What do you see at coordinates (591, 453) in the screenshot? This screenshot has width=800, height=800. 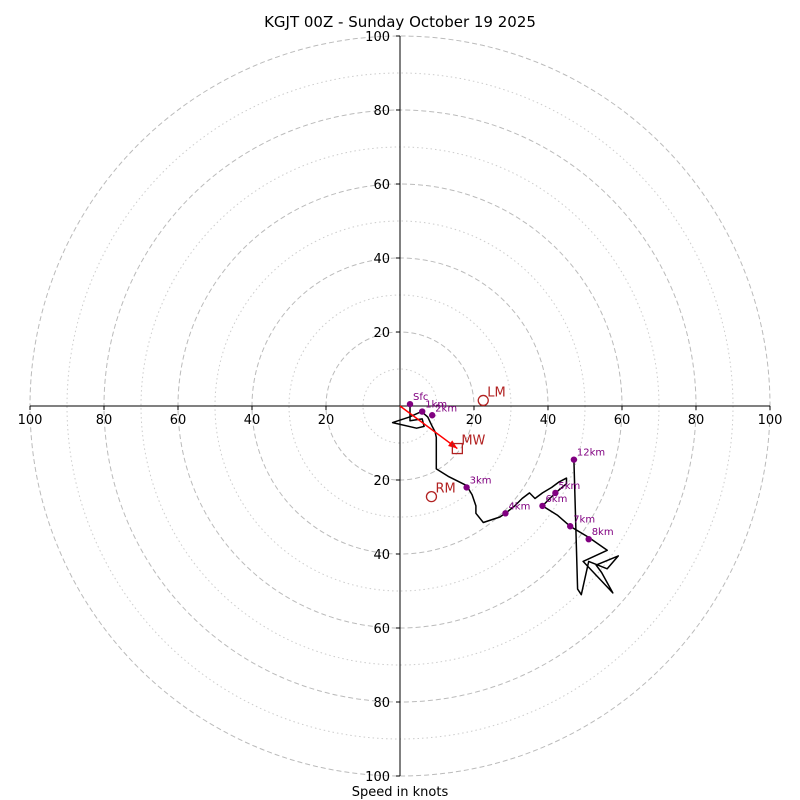 I see `height-marker-label: 12km` at bounding box center [591, 453].